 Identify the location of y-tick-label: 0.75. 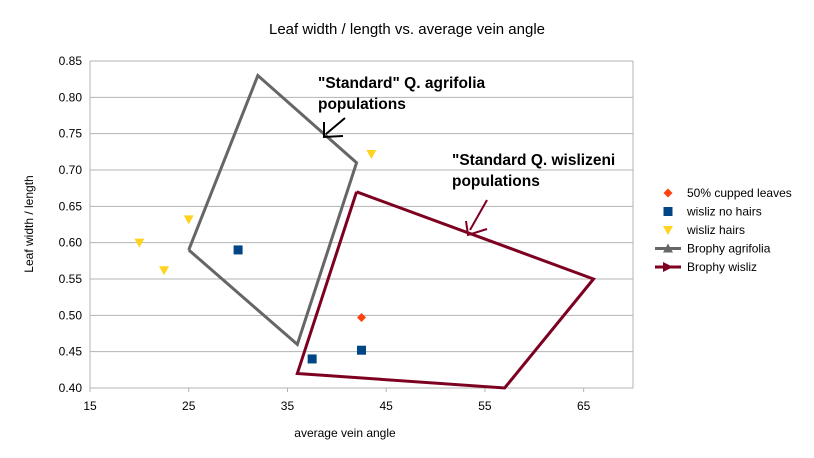
(71, 134).